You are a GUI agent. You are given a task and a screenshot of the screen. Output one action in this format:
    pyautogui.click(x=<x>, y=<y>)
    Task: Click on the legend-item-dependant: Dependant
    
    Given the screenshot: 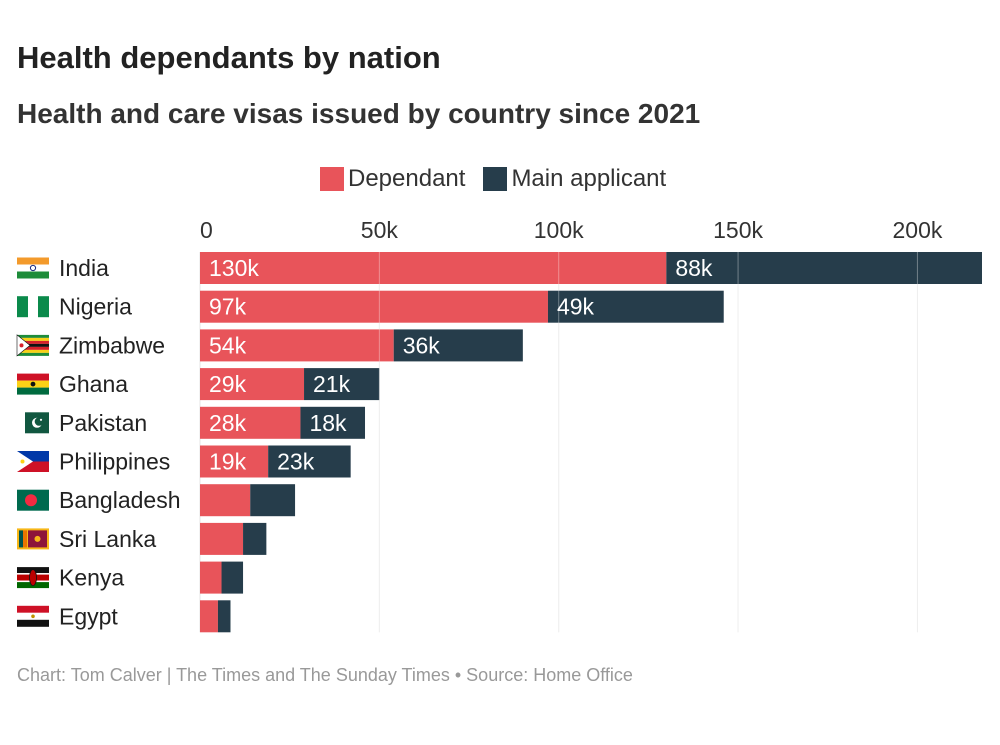 What is the action you would take?
    pyautogui.click(x=392, y=179)
    